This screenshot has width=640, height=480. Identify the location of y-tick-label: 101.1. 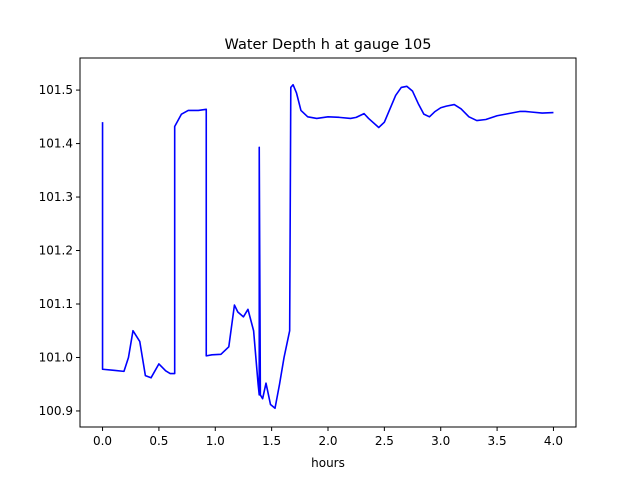
(56, 304).